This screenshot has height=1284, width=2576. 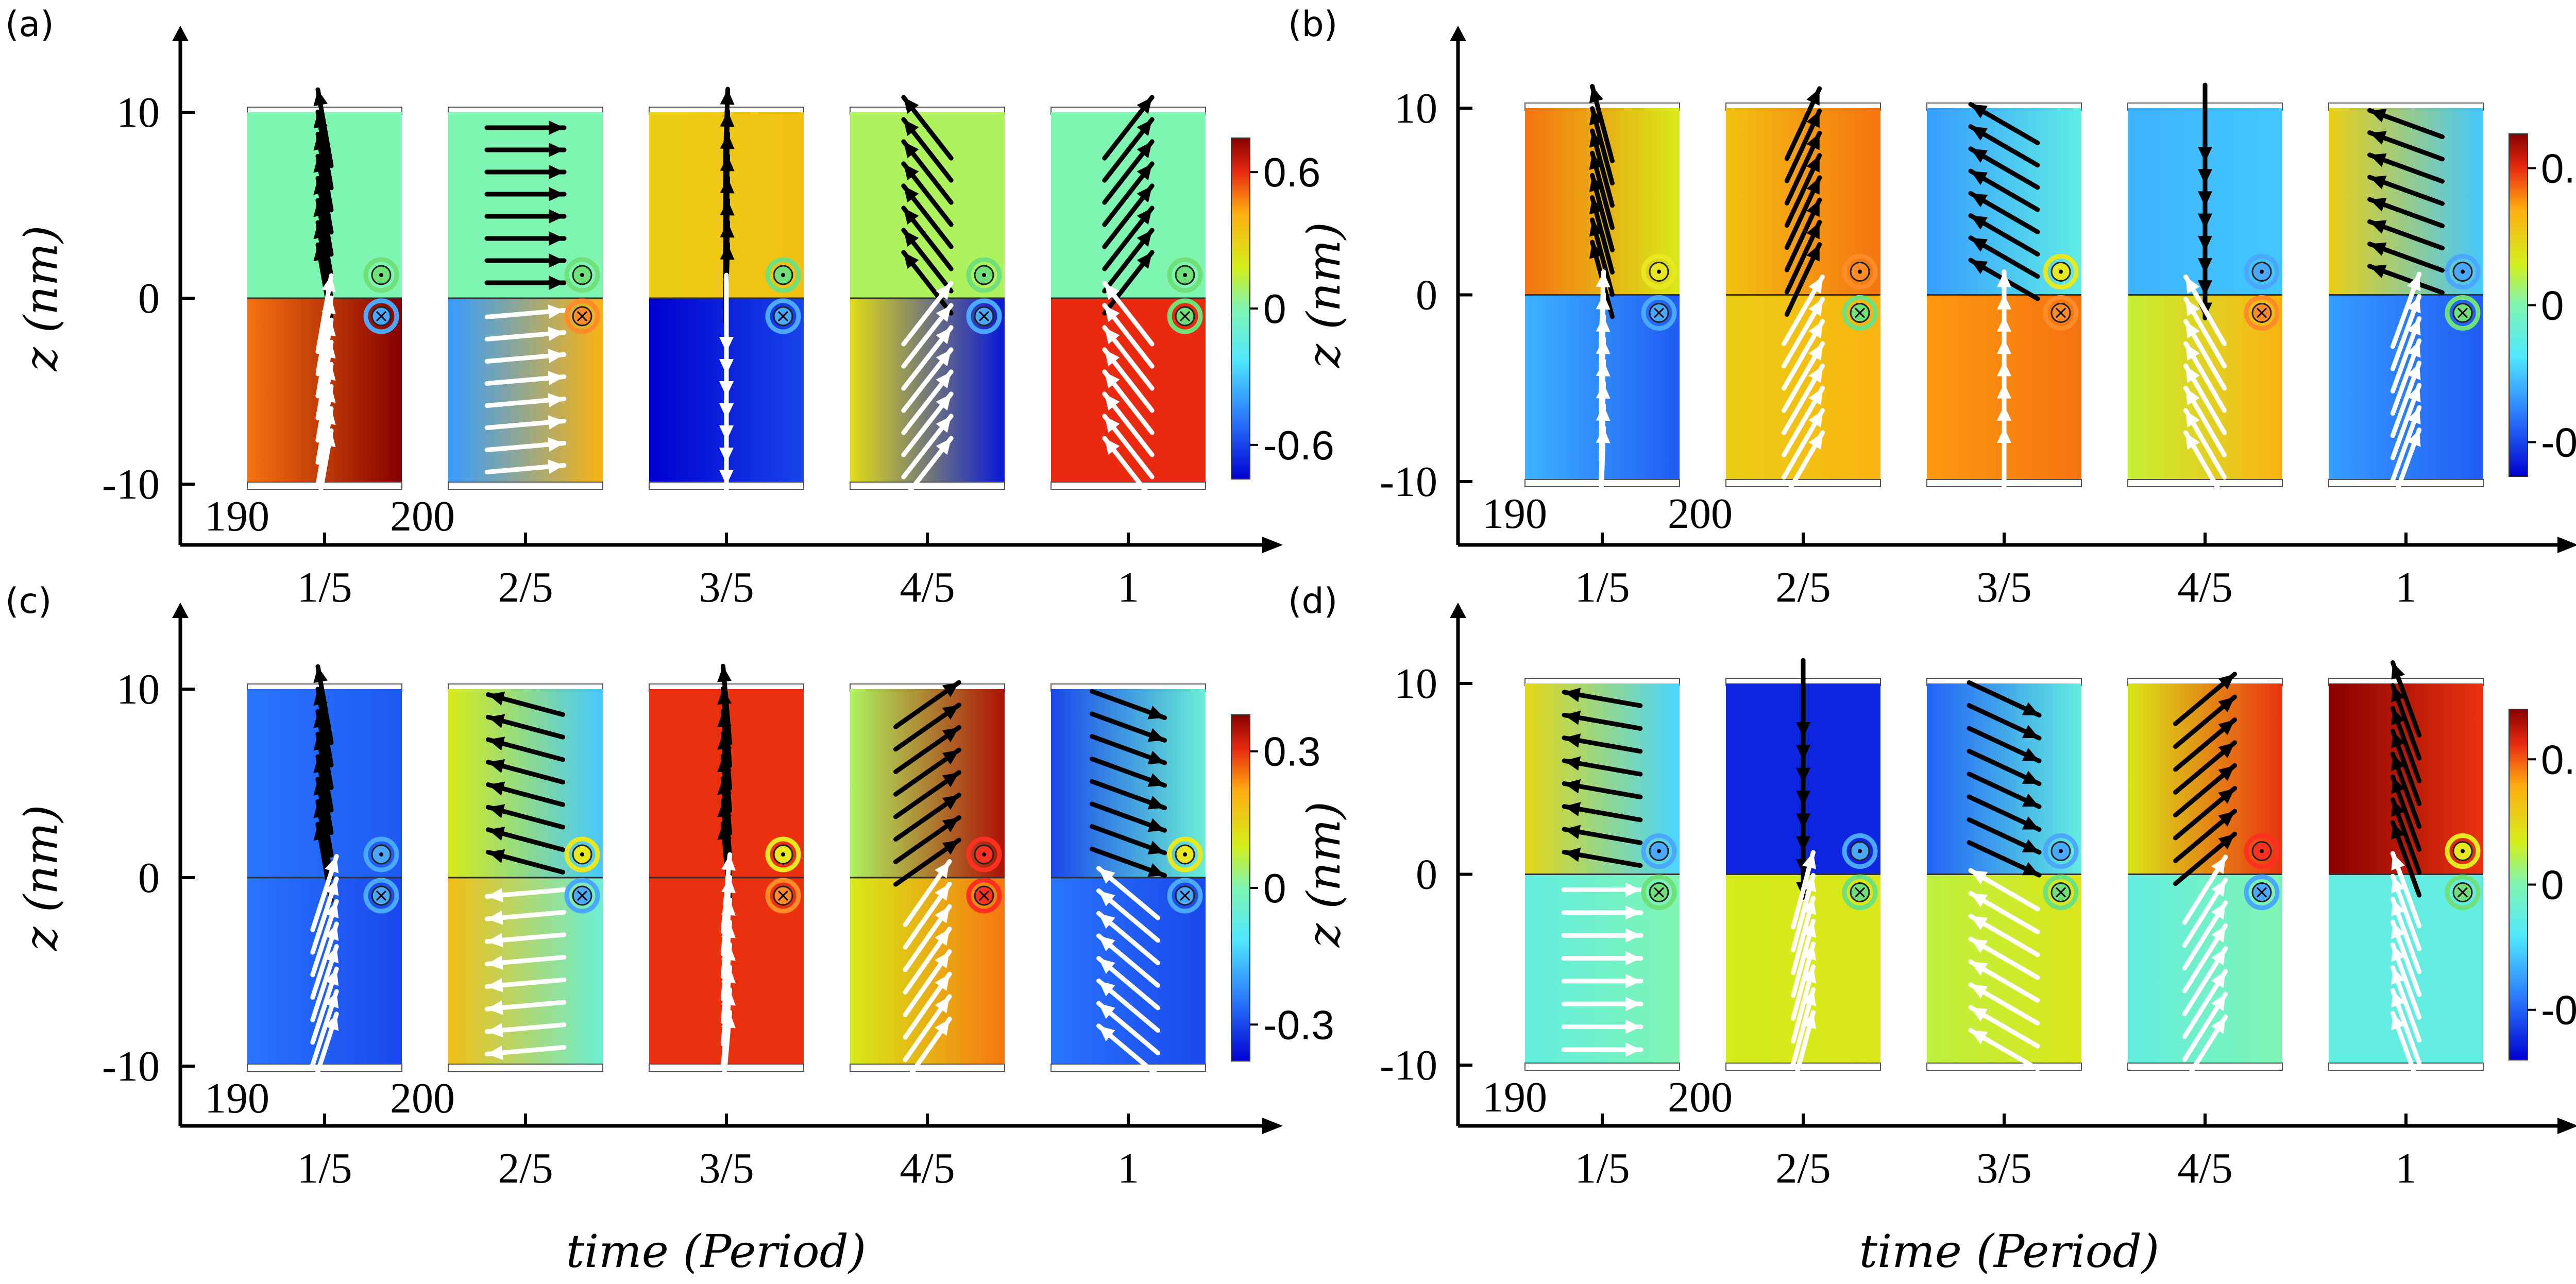 What do you see at coordinates (1299, 445) in the screenshot?
I see `colorbar-tick-label: -0.6` at bounding box center [1299, 445].